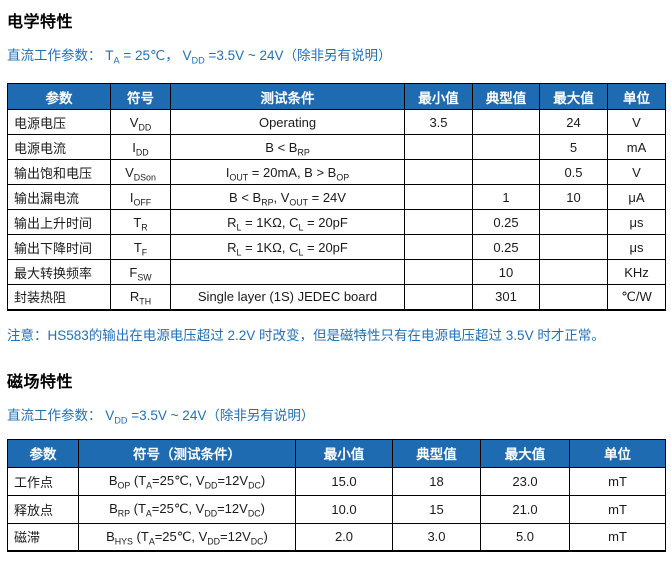 This screenshot has width=671, height=563. Describe the element at coordinates (438, 122) in the screenshot. I see `min-cell: 3.5` at that location.